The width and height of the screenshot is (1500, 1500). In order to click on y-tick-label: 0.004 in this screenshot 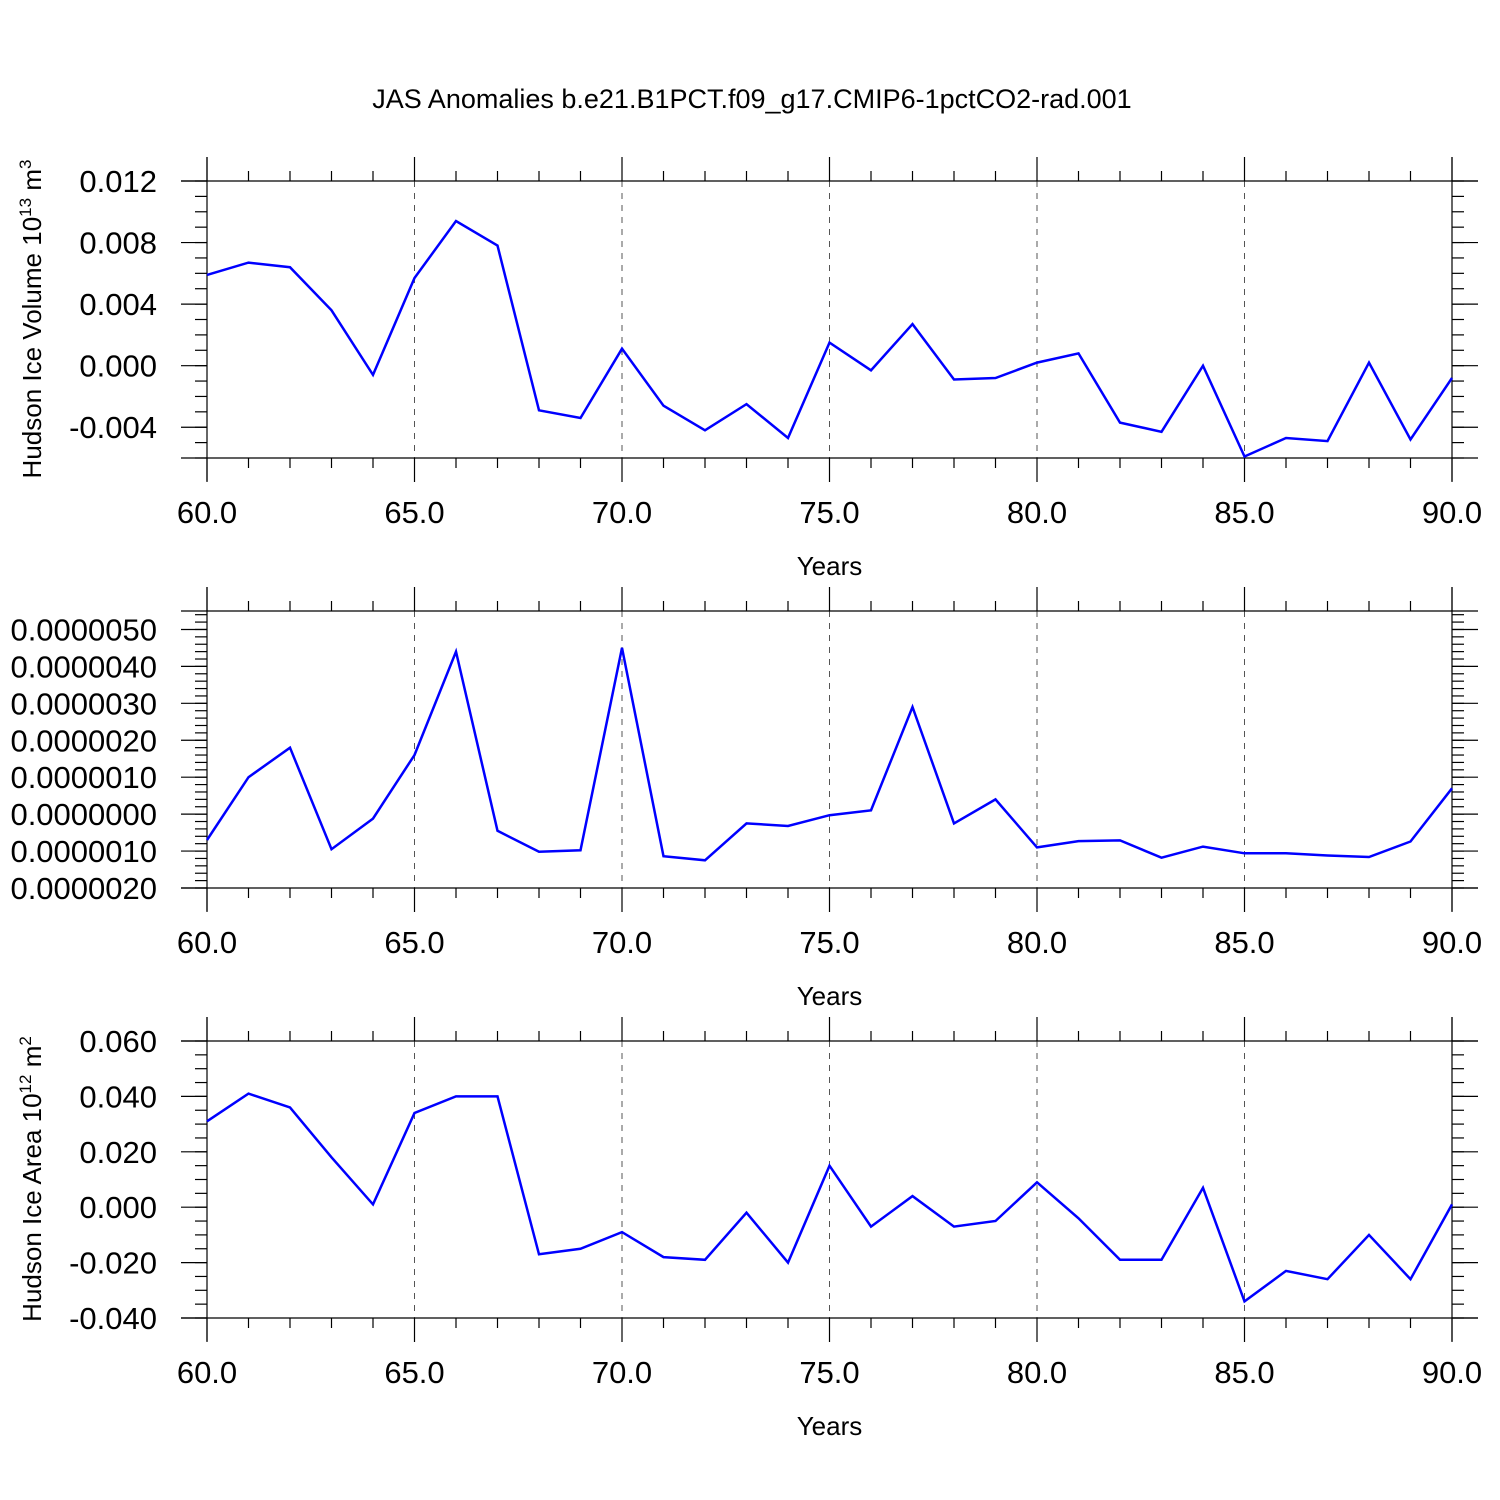, I will do `click(118, 304)`.